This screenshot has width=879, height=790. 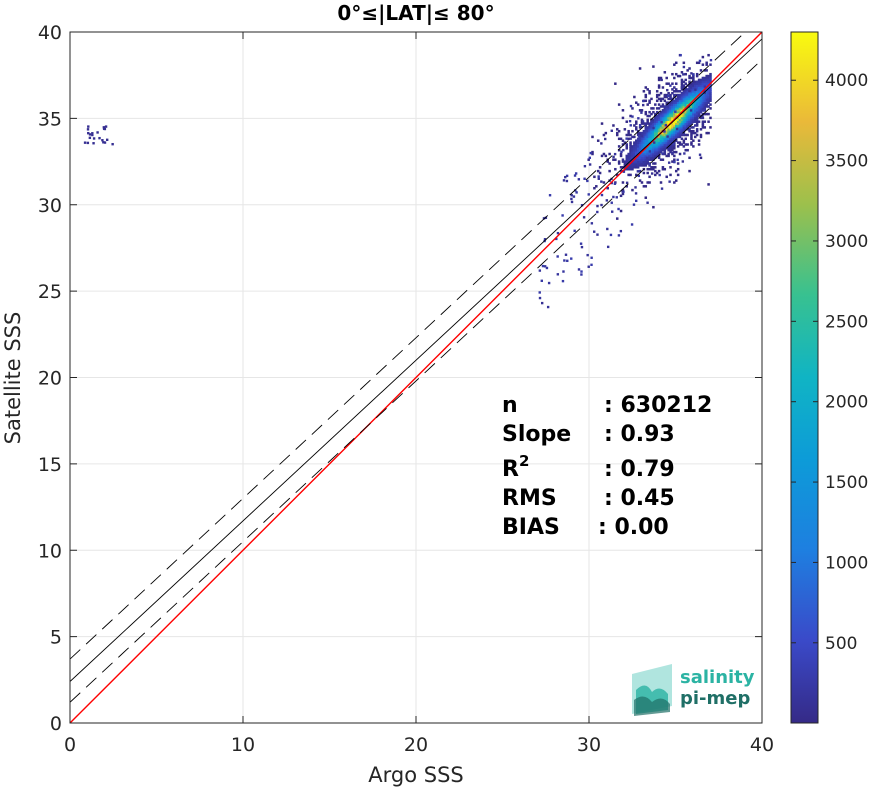 I want to click on colorbar-tick-label-3: 2000, so click(x=846, y=403).